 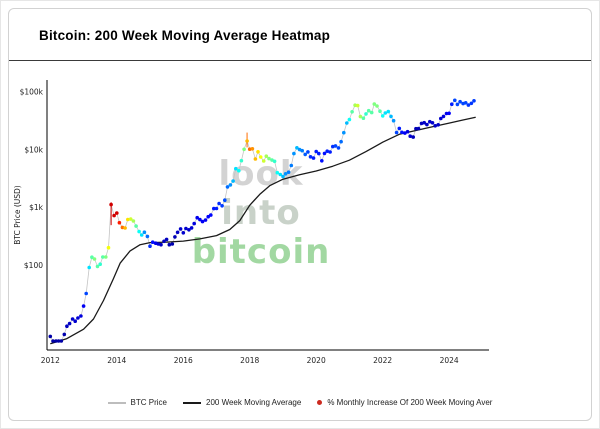 What do you see at coordinates (382, 360) in the screenshot?
I see `x-tick-label: 2022` at bounding box center [382, 360].